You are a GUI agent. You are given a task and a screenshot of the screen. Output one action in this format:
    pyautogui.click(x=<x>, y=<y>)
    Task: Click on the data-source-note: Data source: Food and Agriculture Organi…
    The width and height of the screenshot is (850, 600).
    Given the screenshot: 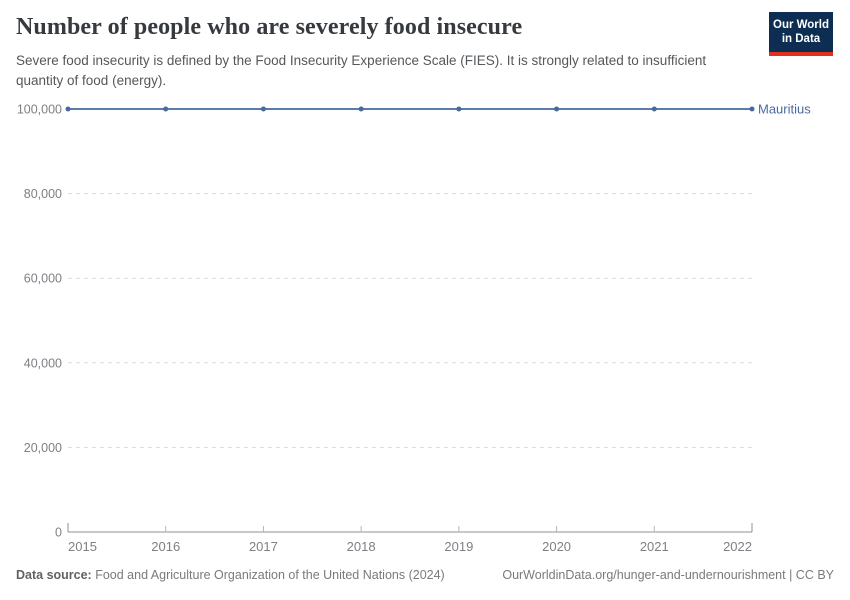 What is the action you would take?
    pyautogui.click(x=230, y=575)
    